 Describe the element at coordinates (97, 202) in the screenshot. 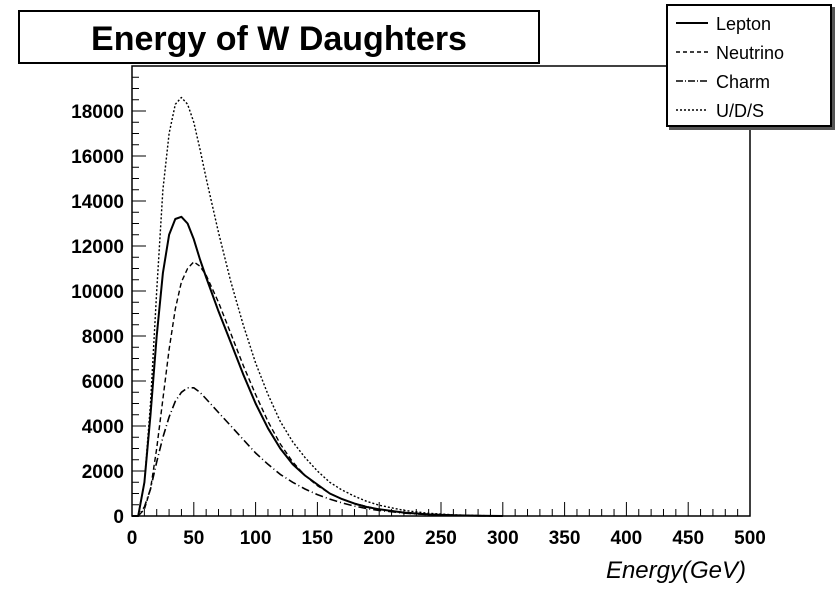

I see `y-tick-label: 14000` at that location.